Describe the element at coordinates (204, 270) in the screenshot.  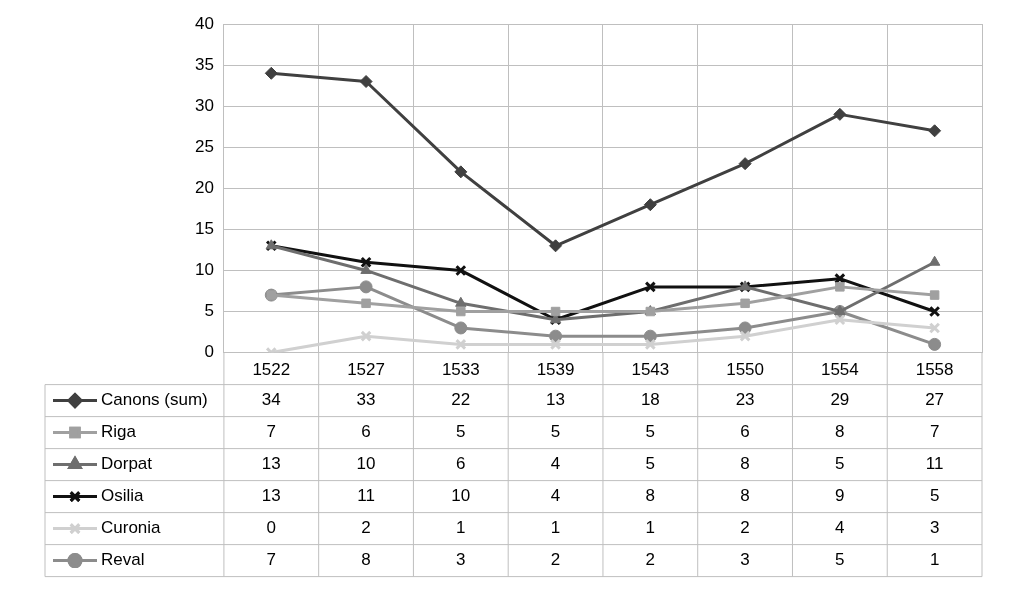
I see `y-tick-label: 10` at that location.